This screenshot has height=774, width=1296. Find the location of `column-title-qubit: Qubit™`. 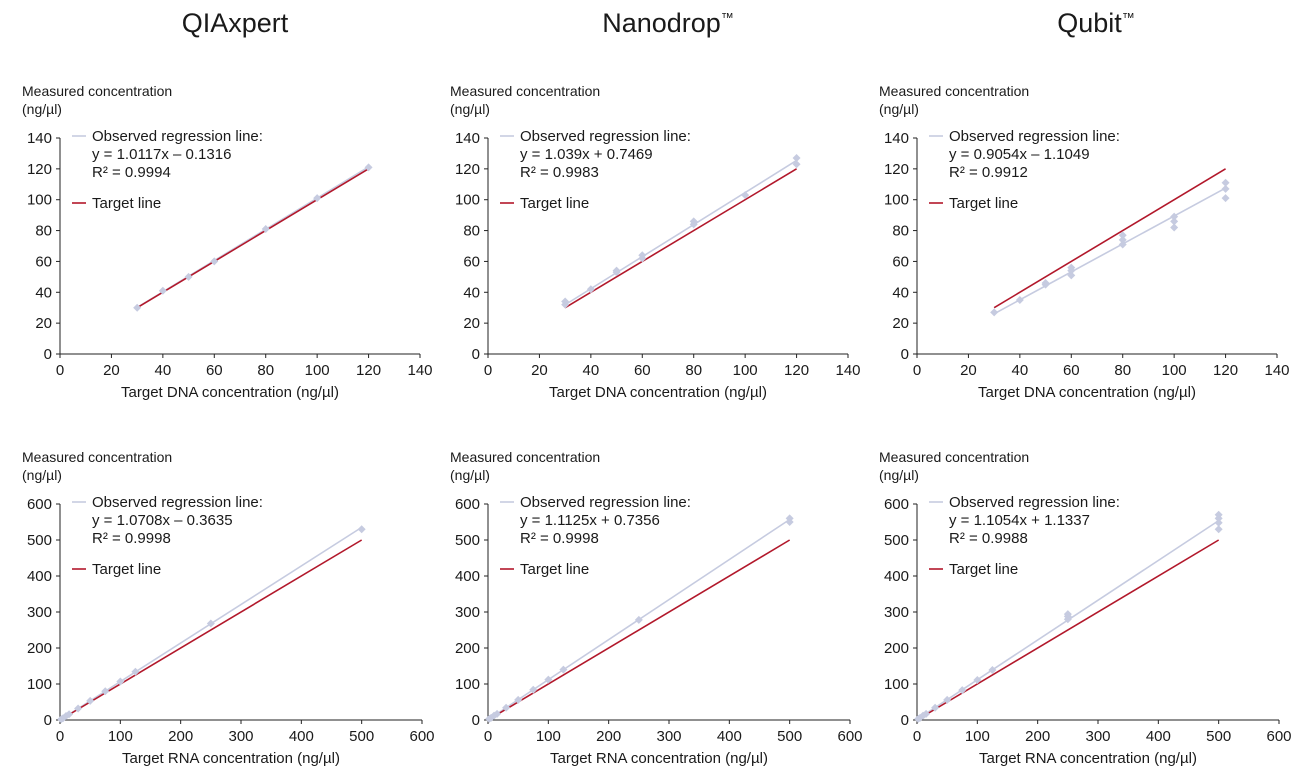

column-title-qubit: Qubit™ is located at coordinates (1096, 23).